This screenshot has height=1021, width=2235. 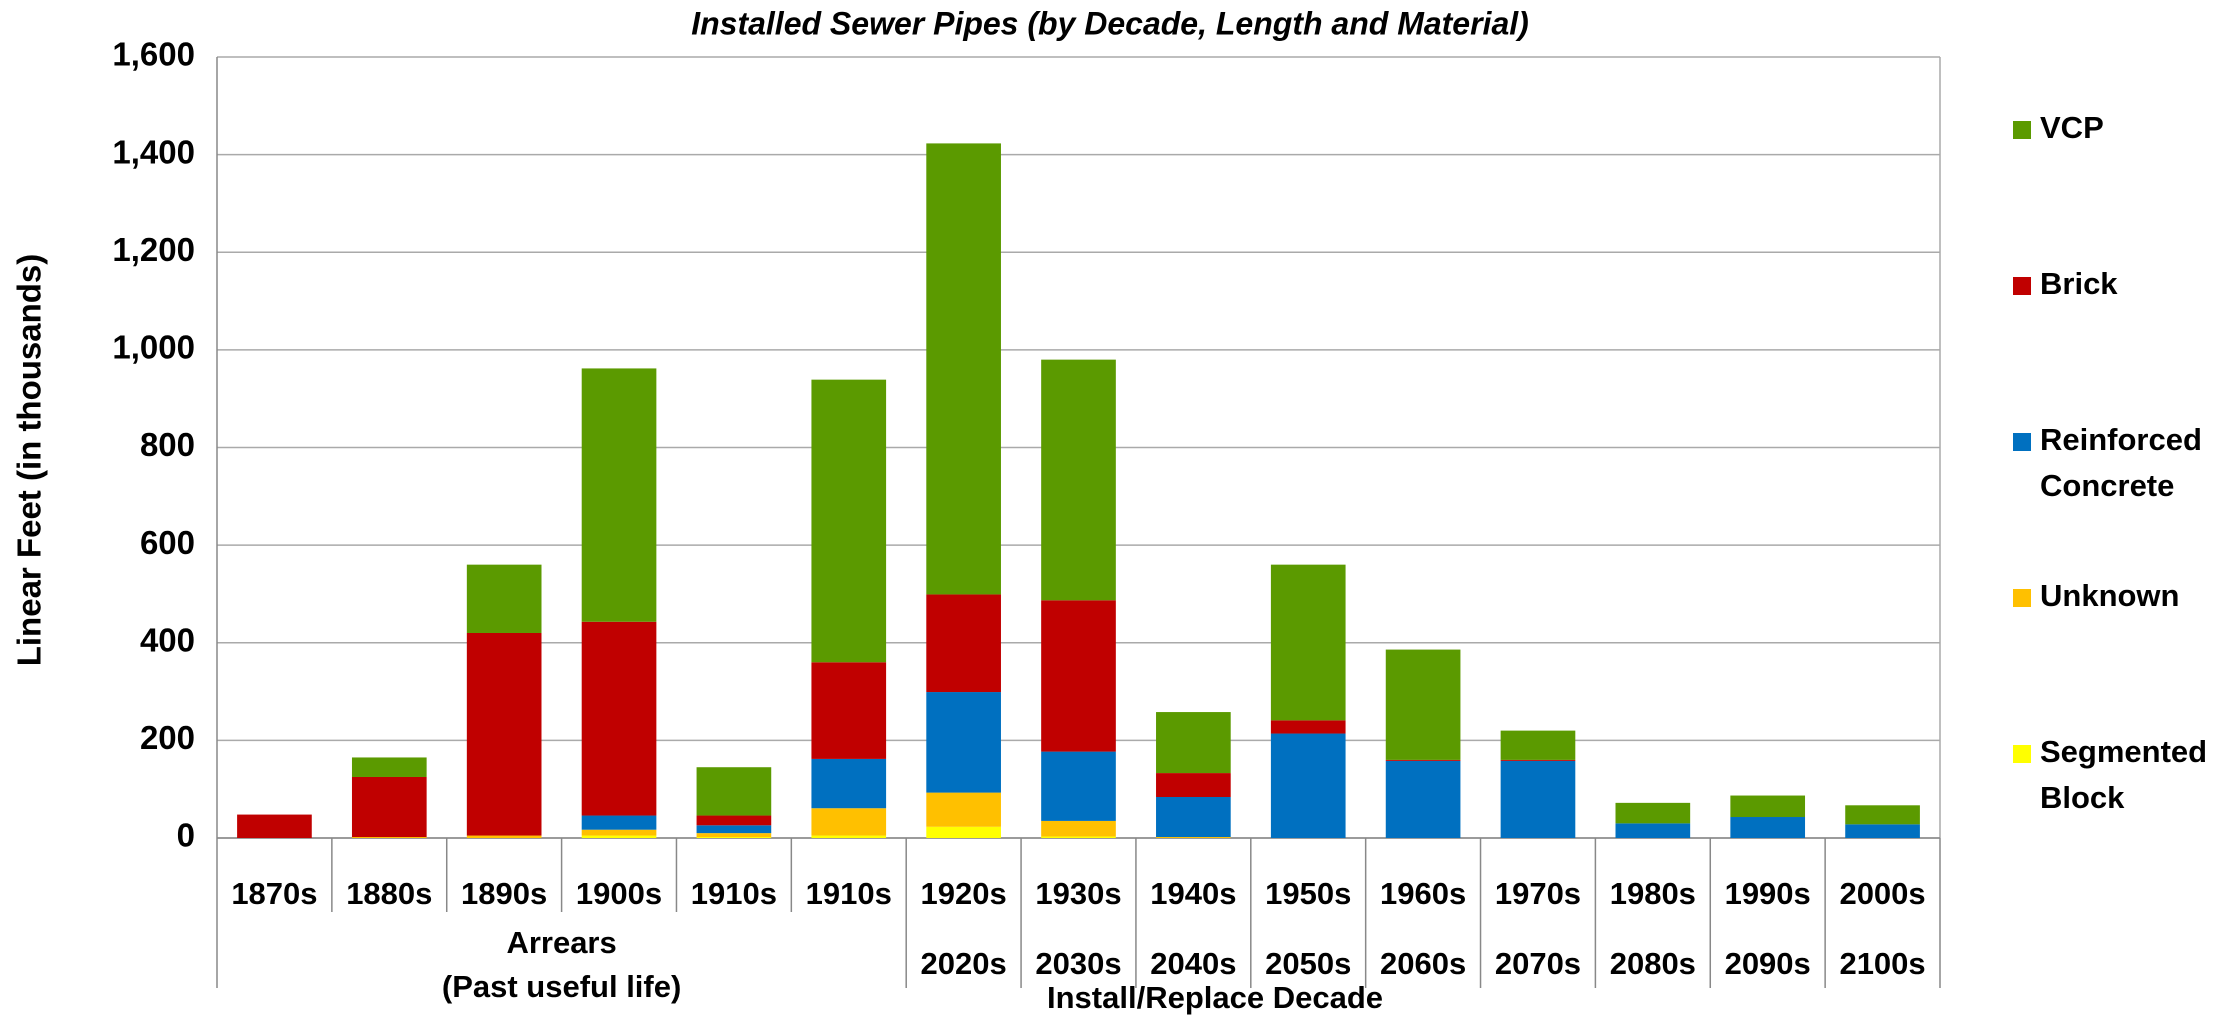 I want to click on y-tick-label: 1,400, so click(x=153, y=151).